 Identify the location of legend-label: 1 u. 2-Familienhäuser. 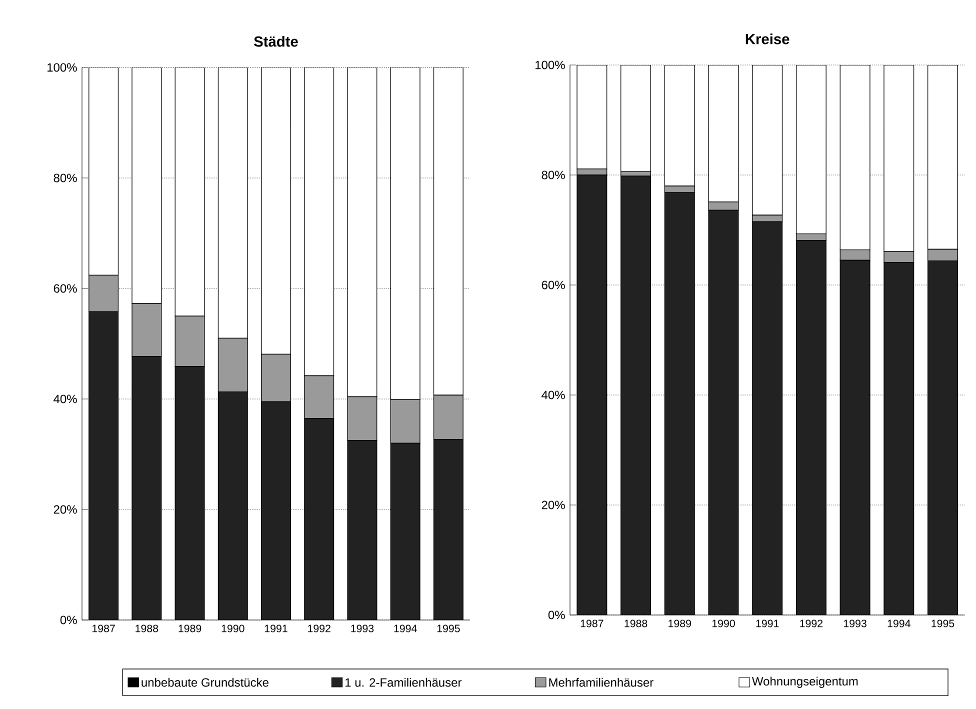
(404, 682).